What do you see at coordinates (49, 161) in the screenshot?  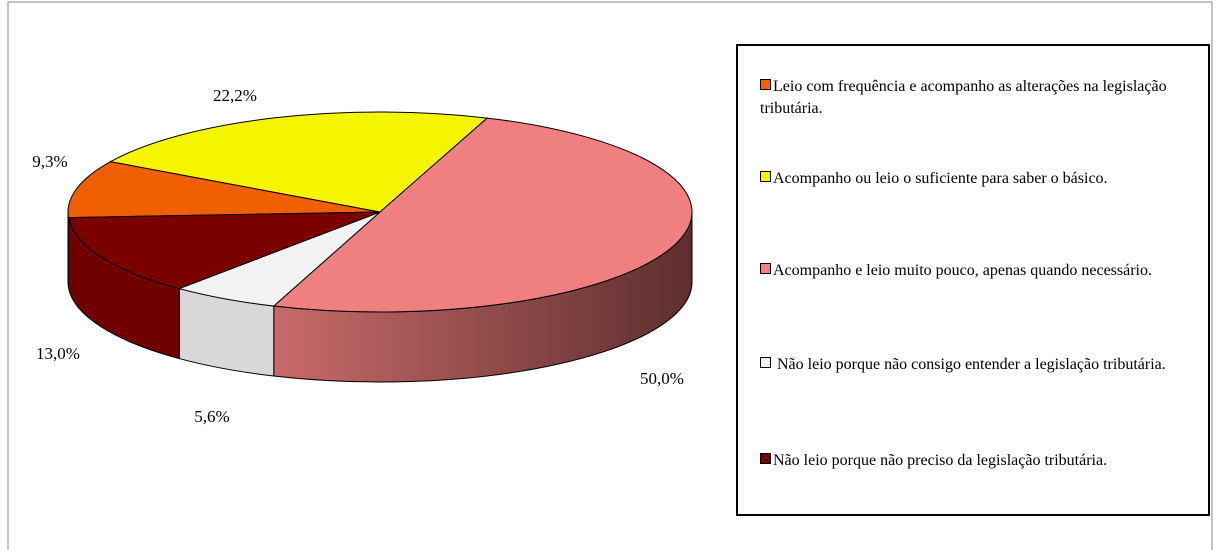 I see `data-label: 9,3%` at bounding box center [49, 161].